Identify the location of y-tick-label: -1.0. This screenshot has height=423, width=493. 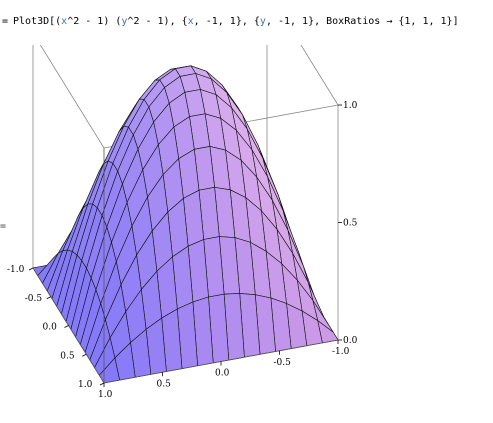
(341, 352).